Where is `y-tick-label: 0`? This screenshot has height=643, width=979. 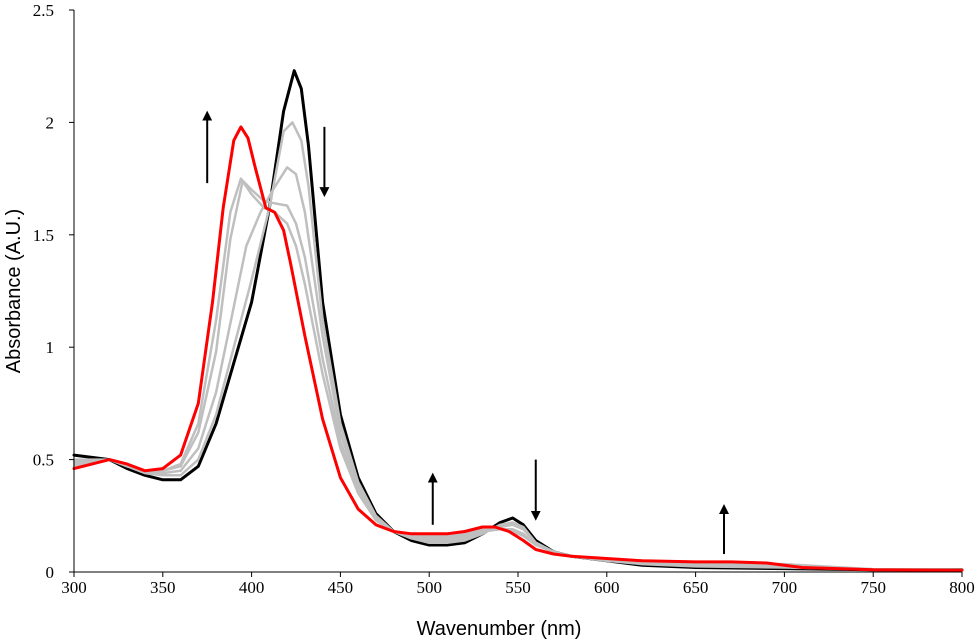 y-tick-label: 0 is located at coordinates (50, 572).